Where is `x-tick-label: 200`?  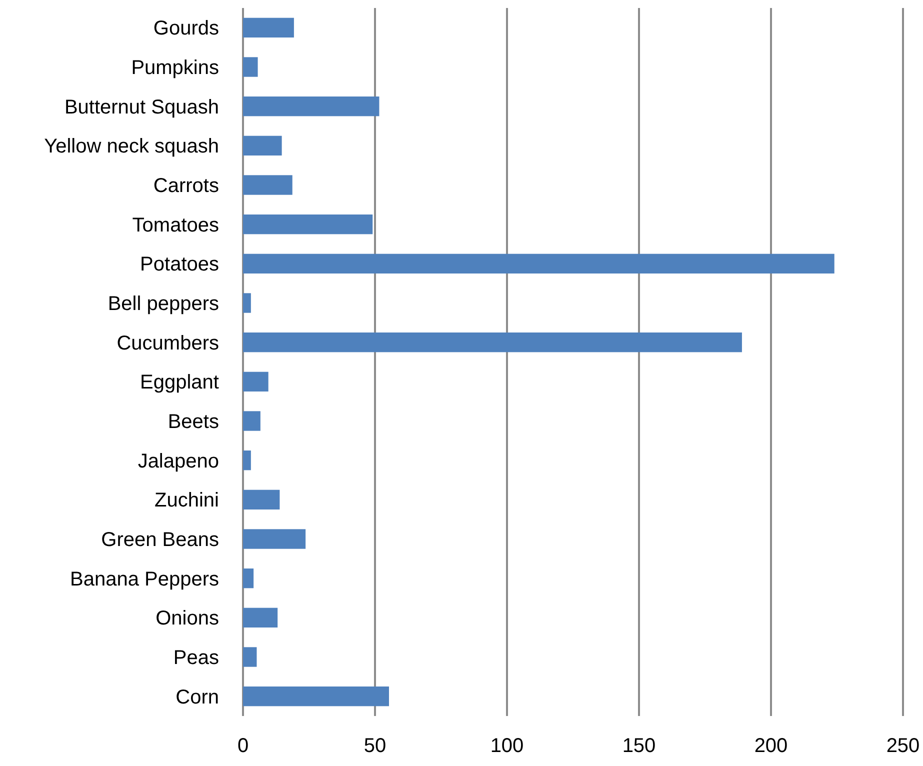 x-tick-label: 200 is located at coordinates (771, 746).